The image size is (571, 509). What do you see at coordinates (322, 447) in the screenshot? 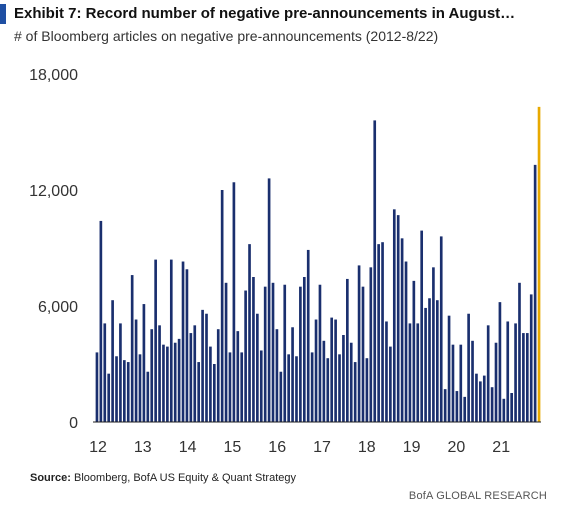
I see `x-tick-label: 17` at bounding box center [322, 447].